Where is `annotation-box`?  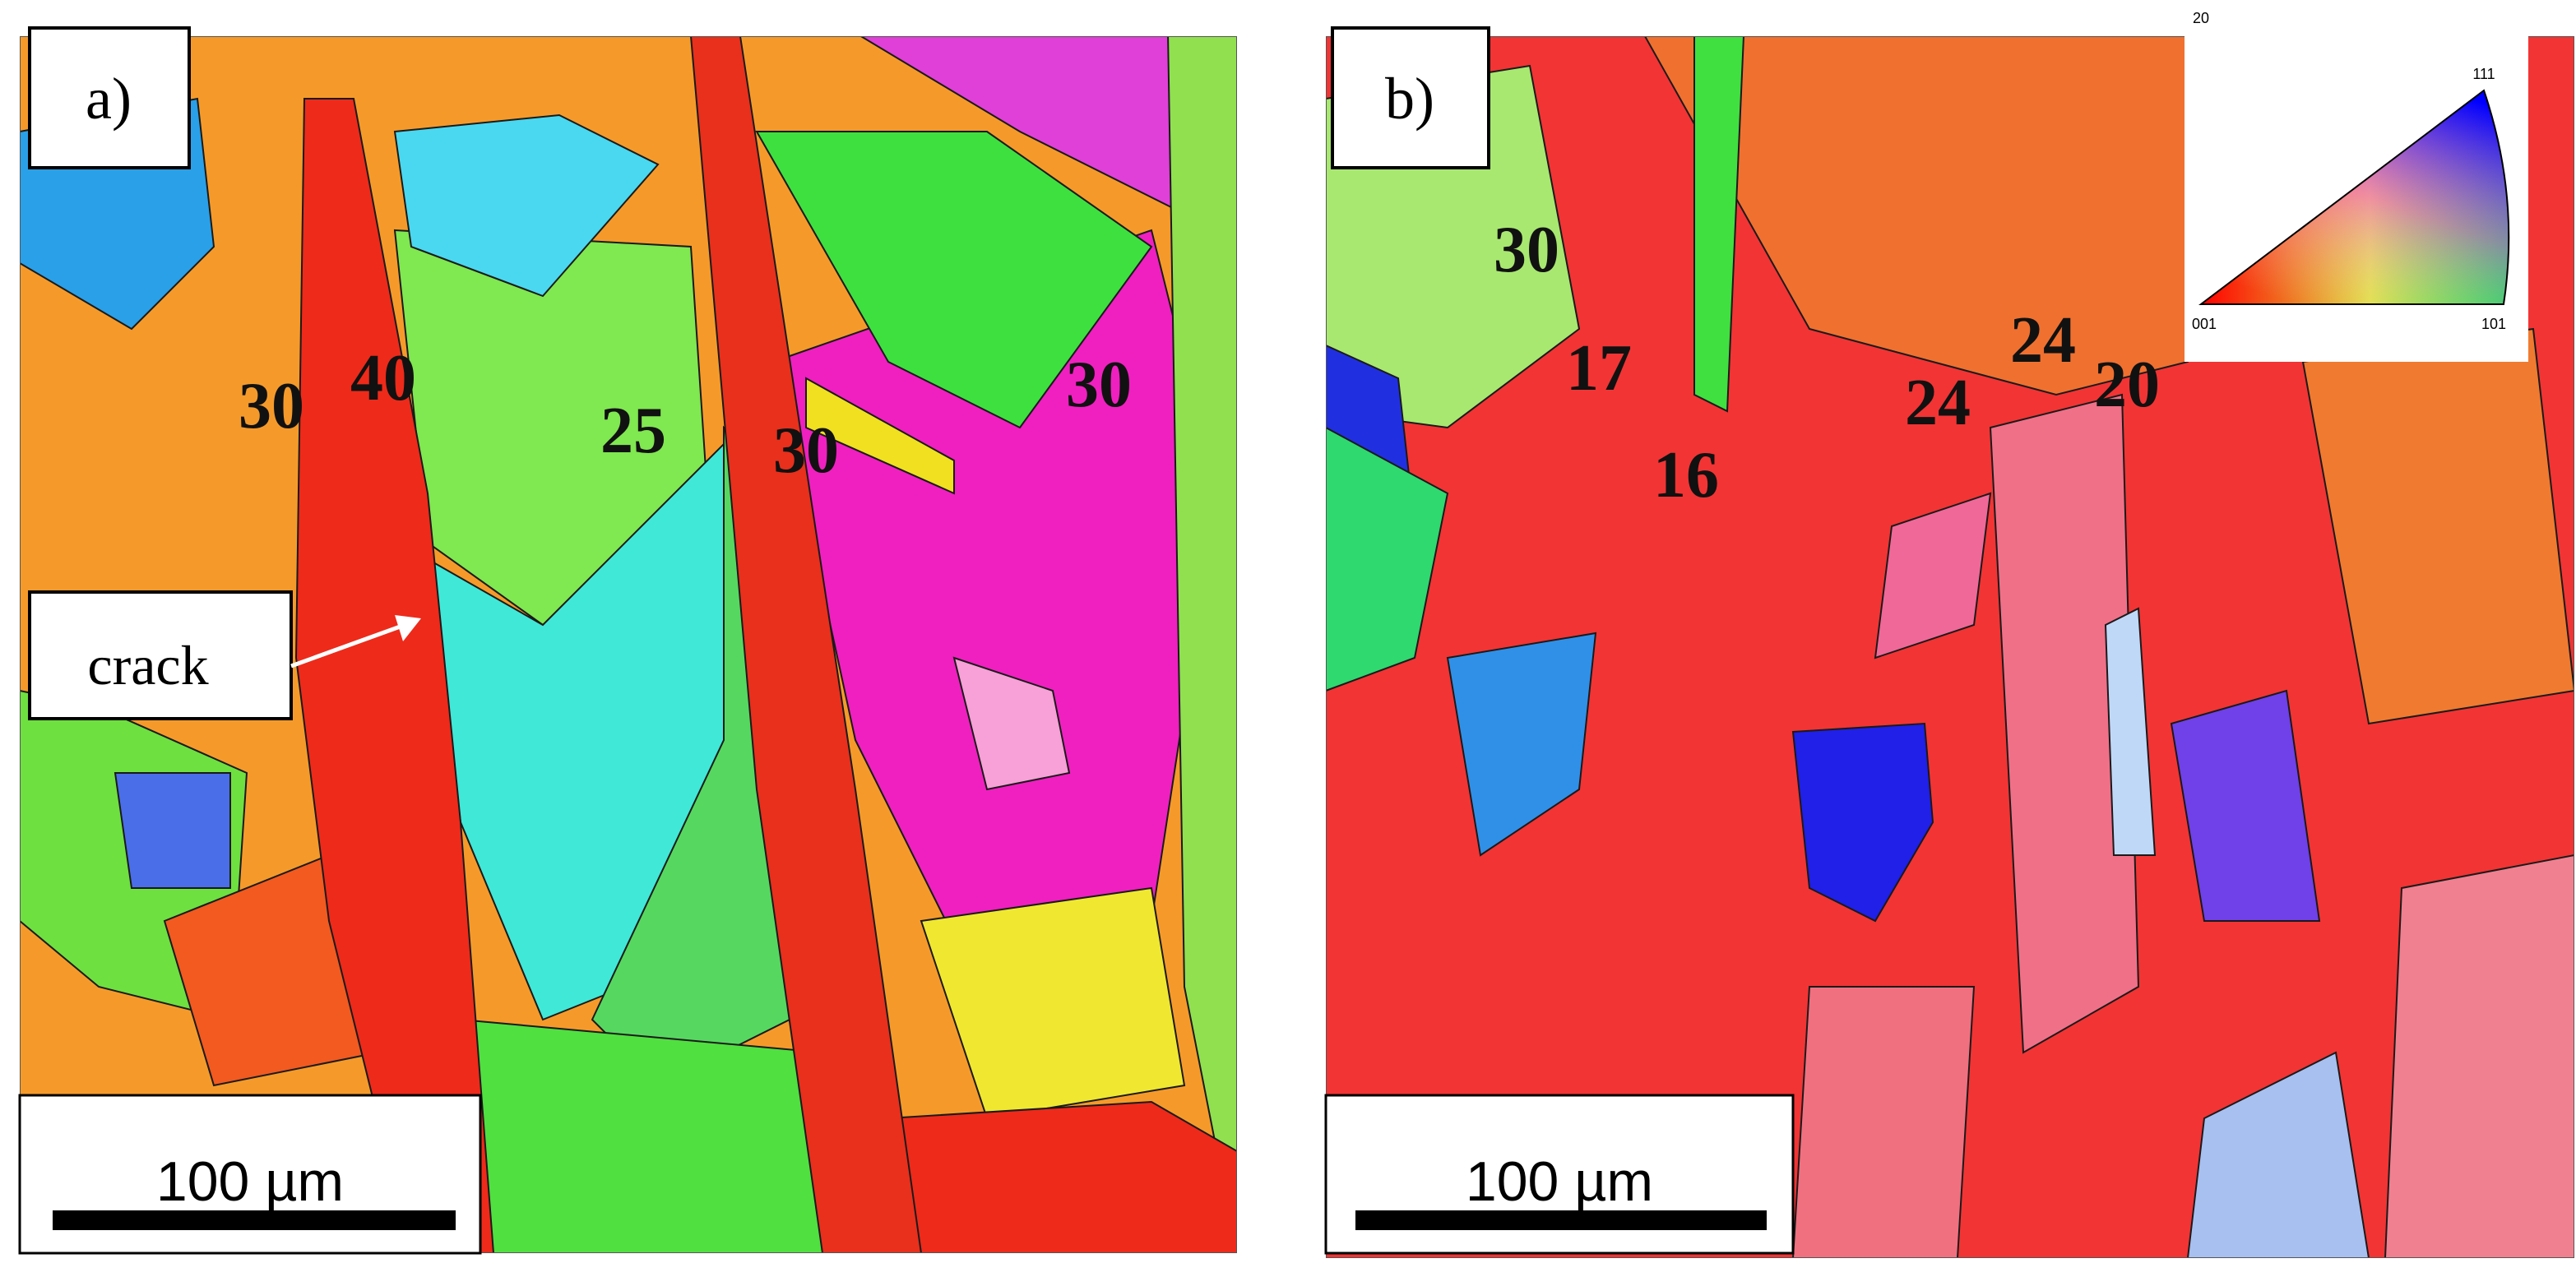 annotation-box is located at coordinates (161, 655).